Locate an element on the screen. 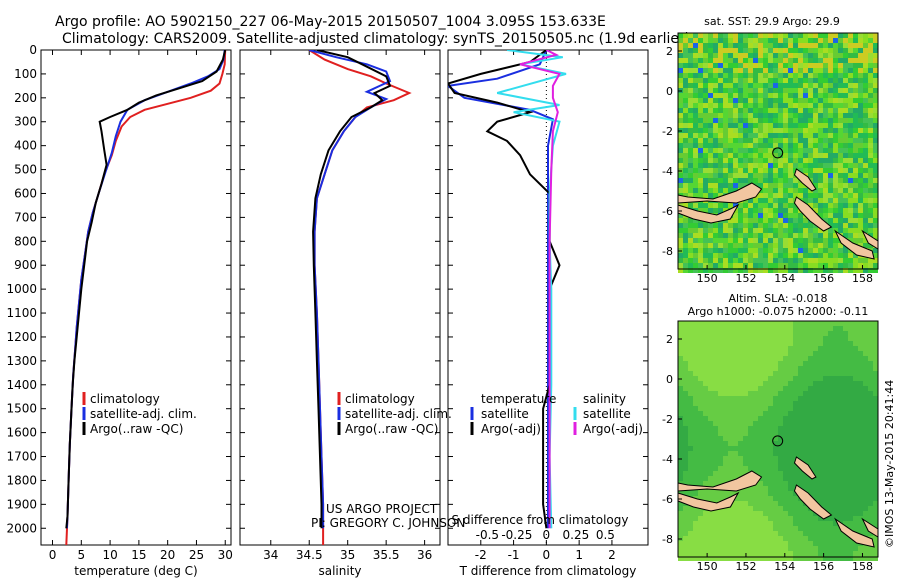 Image resolution: width=900 pixels, height=580 pixels. y-tick-label: 800 is located at coordinates (25, 241).